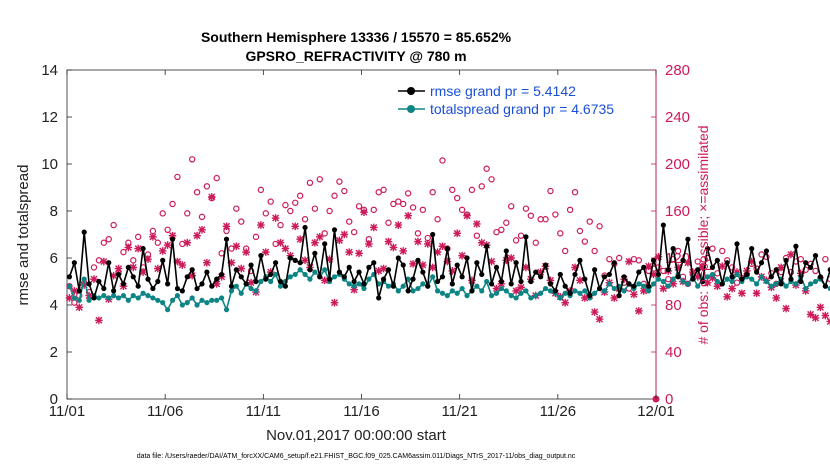 Image resolution: width=830 pixels, height=470 pixels. What do you see at coordinates (263, 411) in the screenshot?
I see `x-tick-label: 11/11` at bounding box center [263, 411].